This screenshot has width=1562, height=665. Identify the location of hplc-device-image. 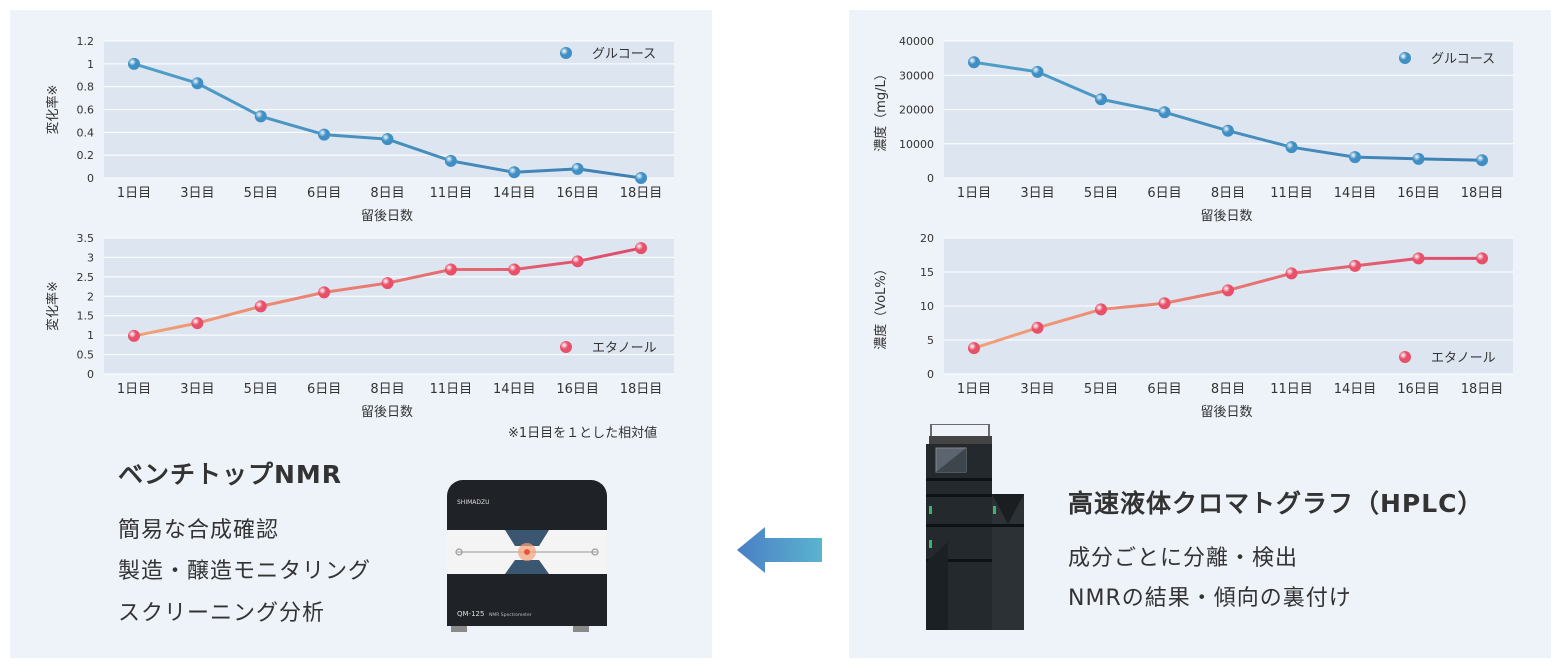
(975, 527).